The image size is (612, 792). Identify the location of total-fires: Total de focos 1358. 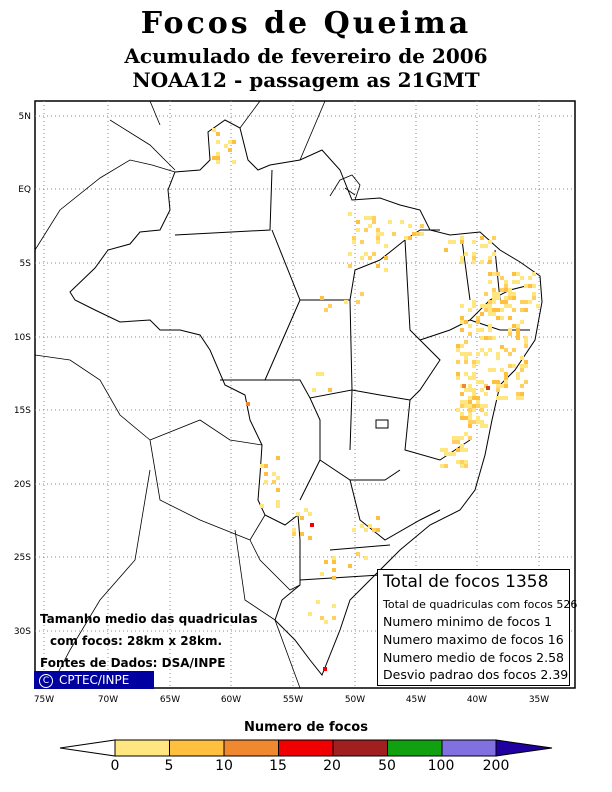
(466, 582).